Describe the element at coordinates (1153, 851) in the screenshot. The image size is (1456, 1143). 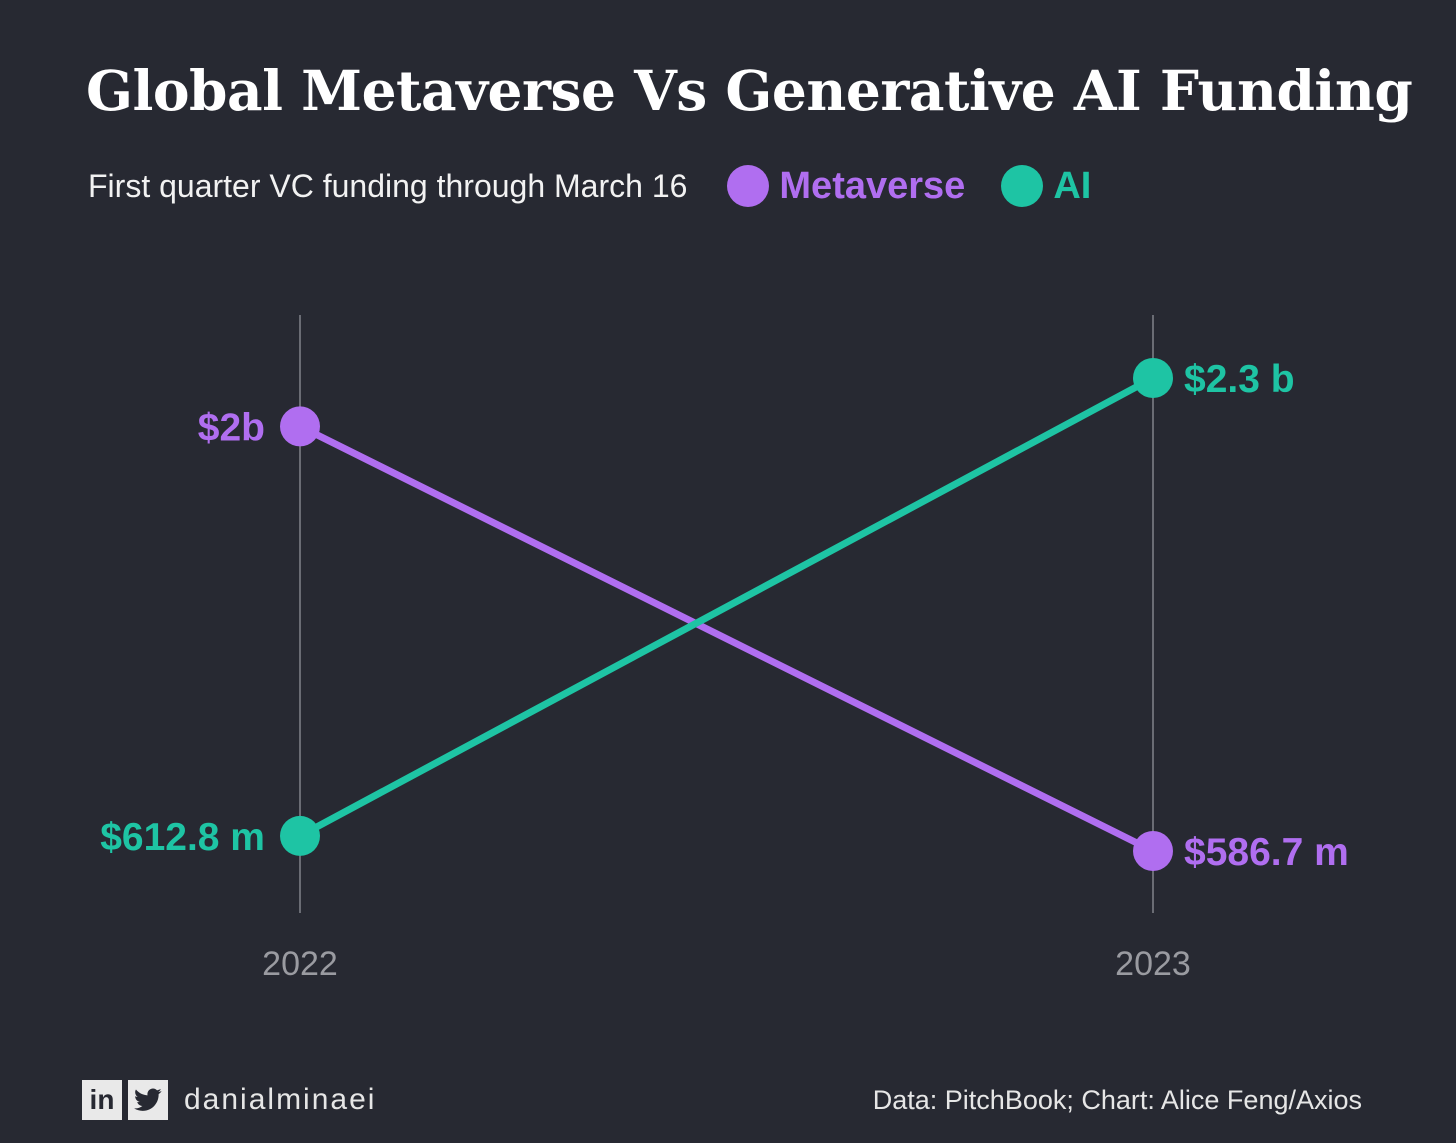
I see `point-metaverse-2023` at that location.